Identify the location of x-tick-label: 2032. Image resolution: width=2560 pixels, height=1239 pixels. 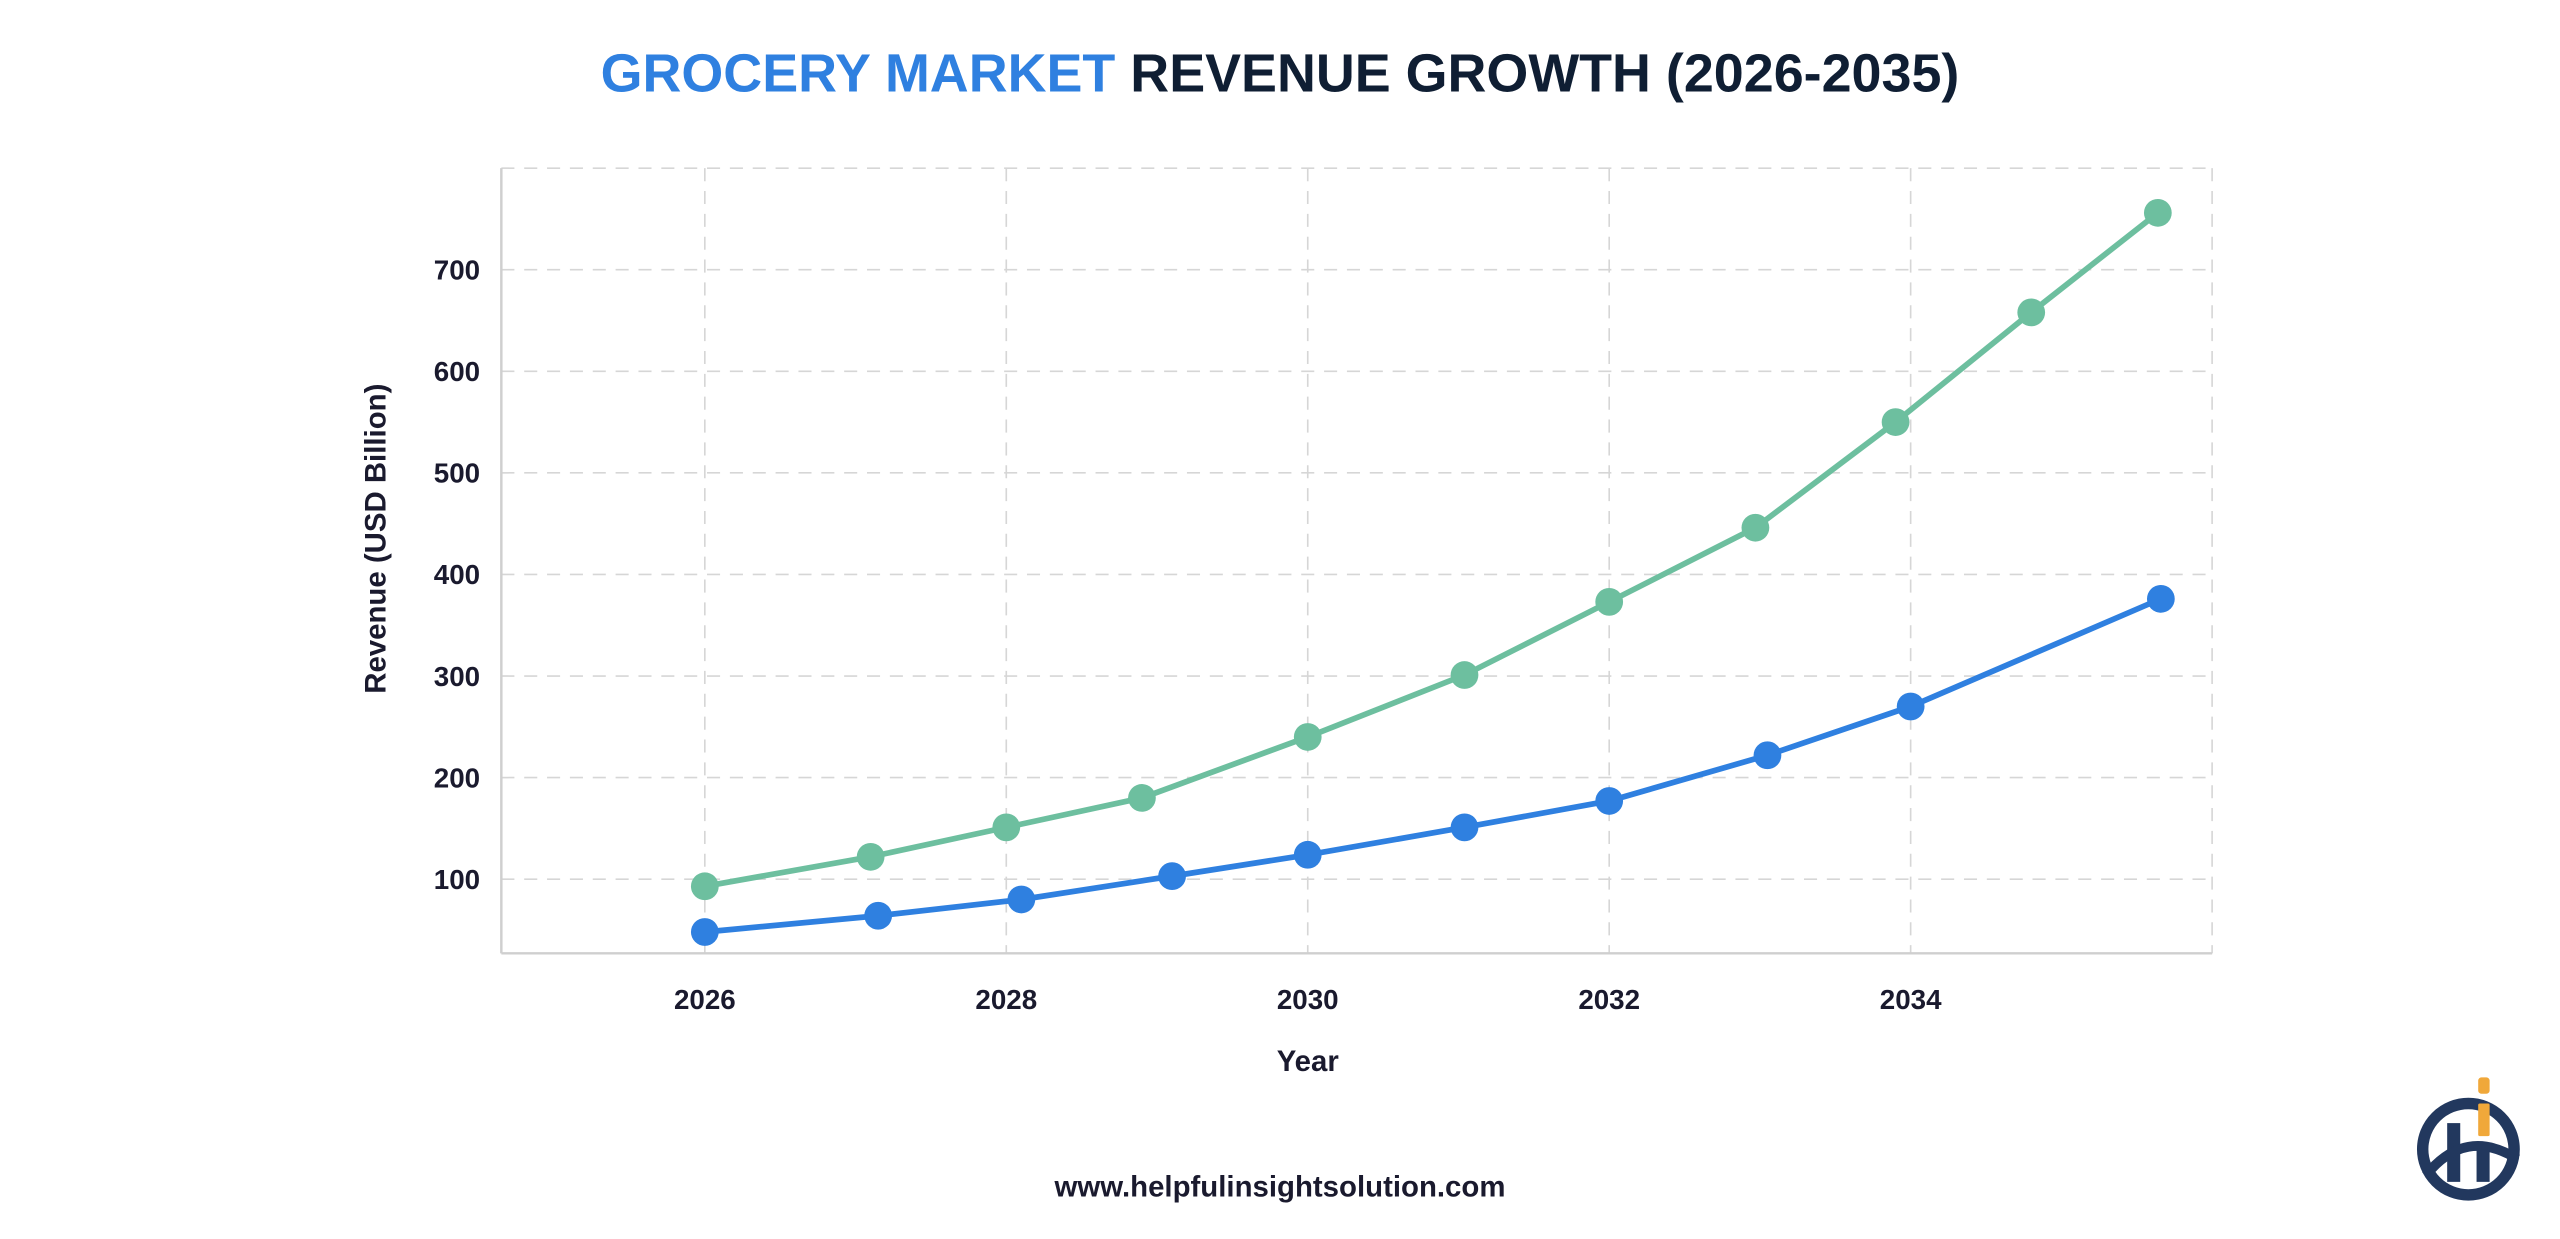
(1609, 999).